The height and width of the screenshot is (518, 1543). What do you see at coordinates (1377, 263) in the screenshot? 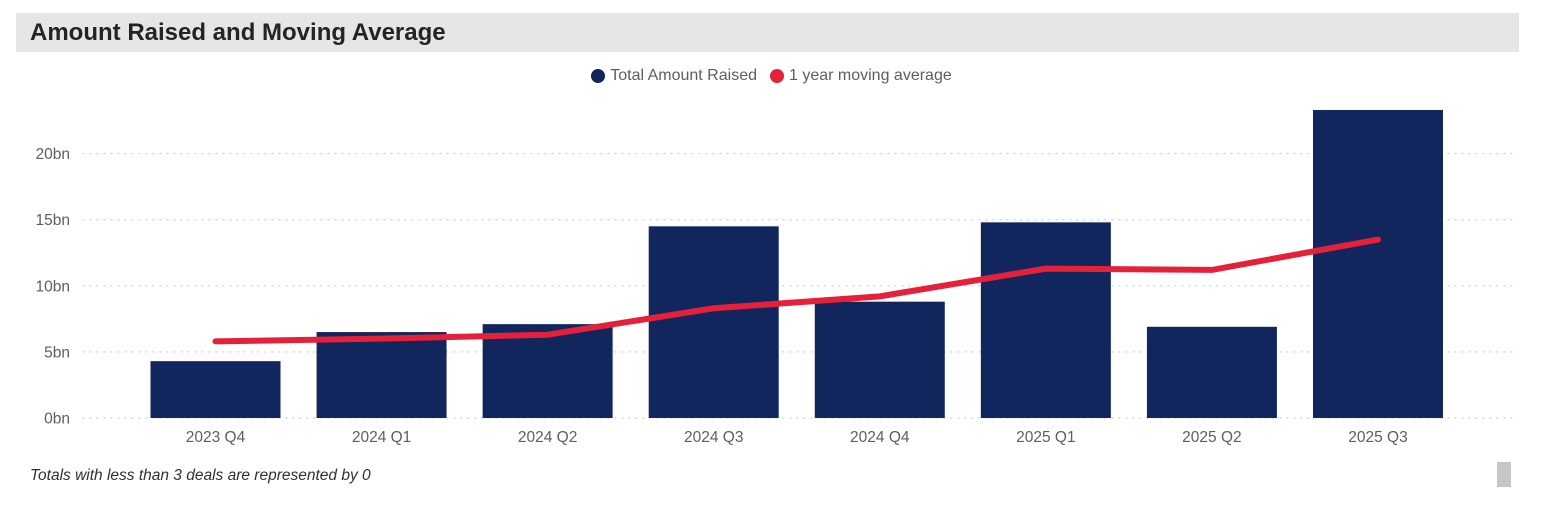
I see `bar-2025-q3` at bounding box center [1377, 263].